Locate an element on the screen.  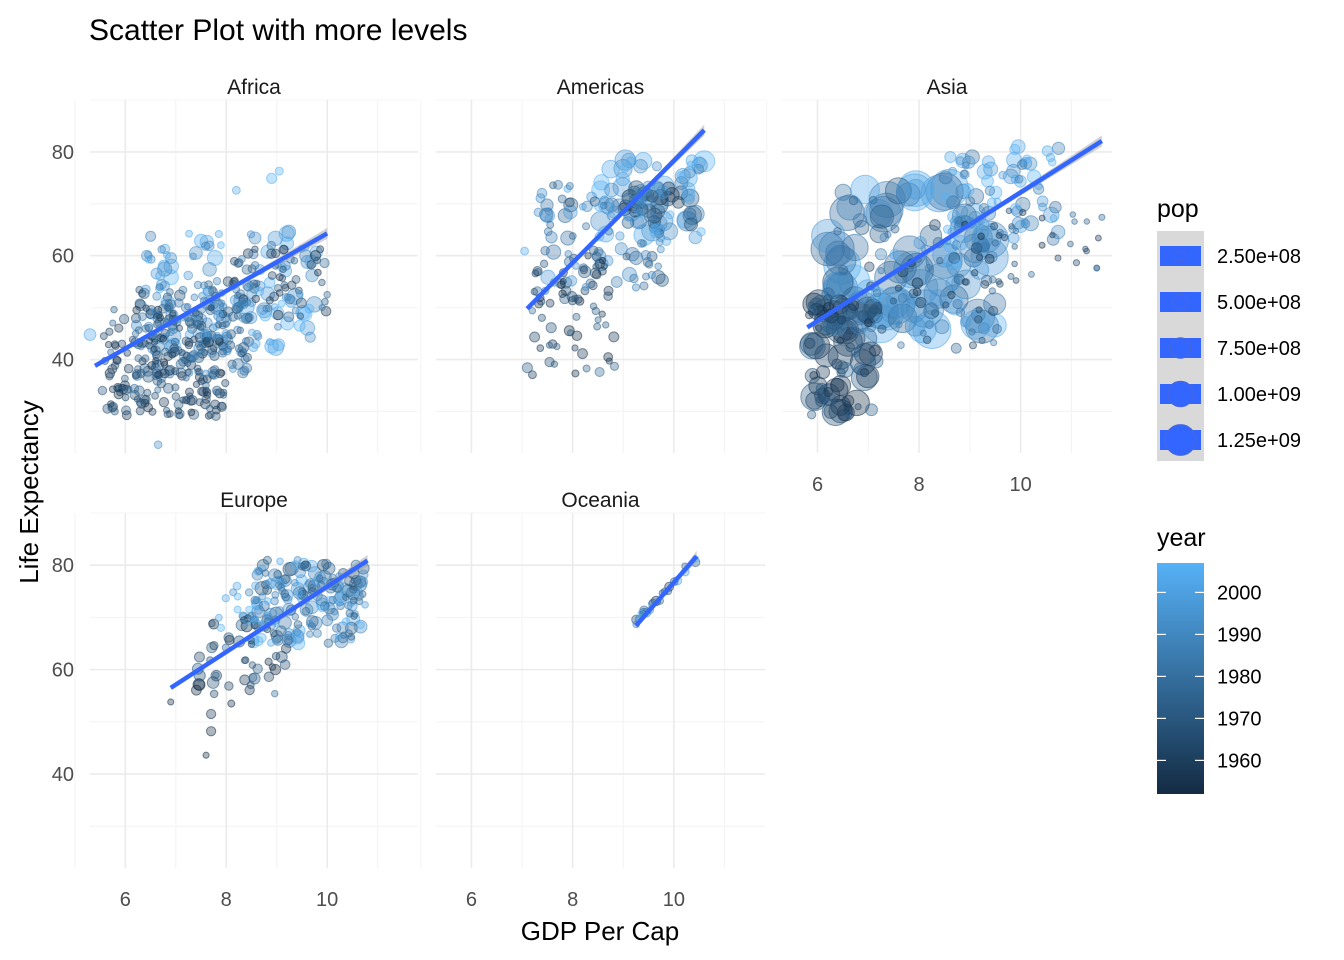
x-tick-label: 10 is located at coordinates (674, 900).